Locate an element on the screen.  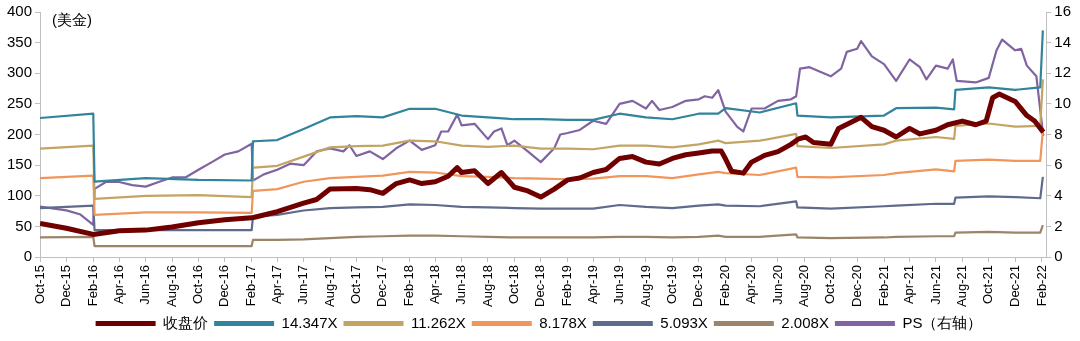
x-tick-label: Feb-17 is located at coordinates (251, 286).